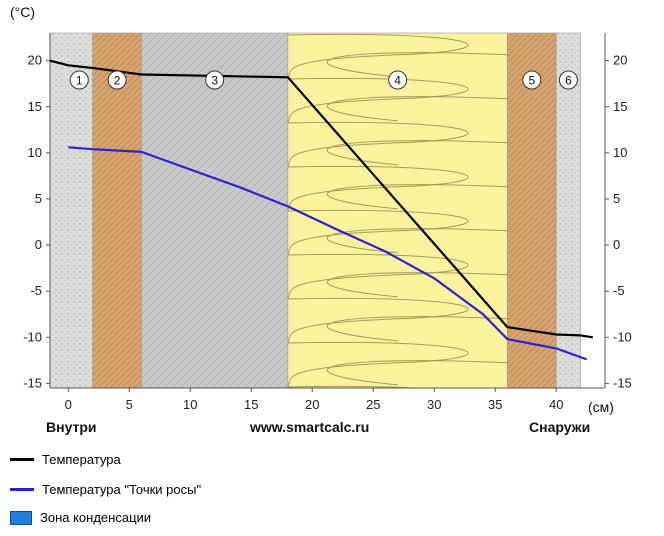  Describe the element at coordinates (559, 427) in the screenshot. I see `outside-caption: Снаружи` at that location.